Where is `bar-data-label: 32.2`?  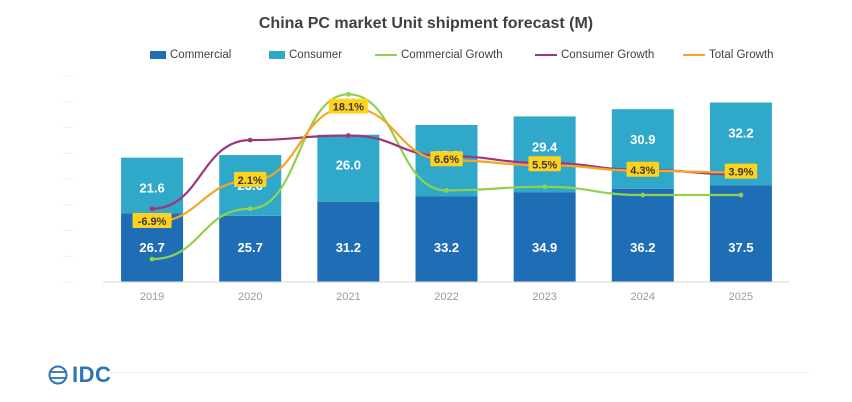 bar-data-label: 32.2 is located at coordinates (740, 133).